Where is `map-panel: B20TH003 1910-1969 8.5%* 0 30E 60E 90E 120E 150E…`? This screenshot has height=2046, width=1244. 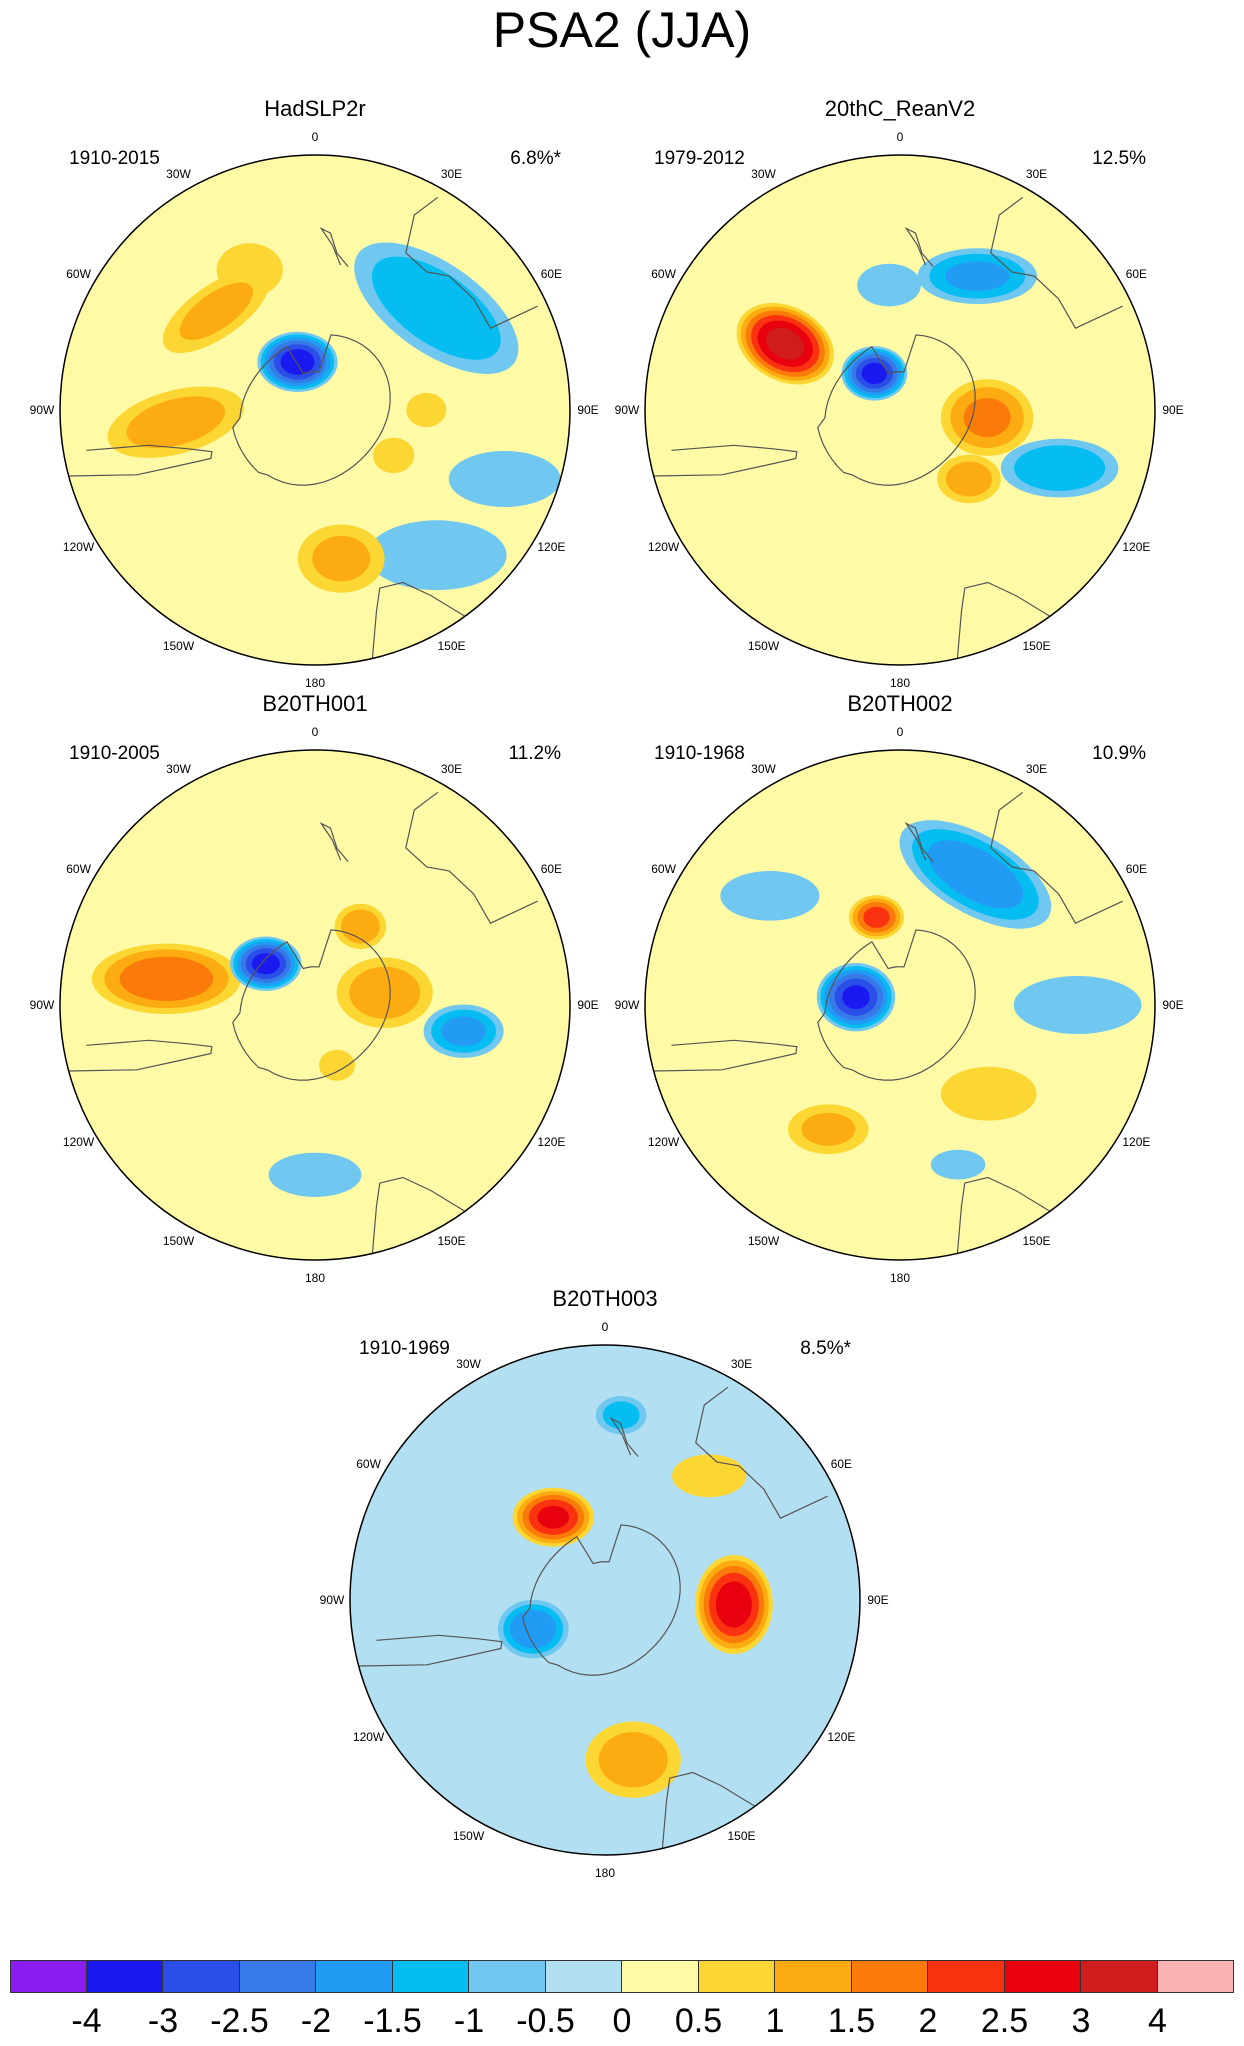
map-panel: B20TH003 1910-1969 8.5%* 0 30E 60E 90E 120E 150E… is located at coordinates (605, 1580).